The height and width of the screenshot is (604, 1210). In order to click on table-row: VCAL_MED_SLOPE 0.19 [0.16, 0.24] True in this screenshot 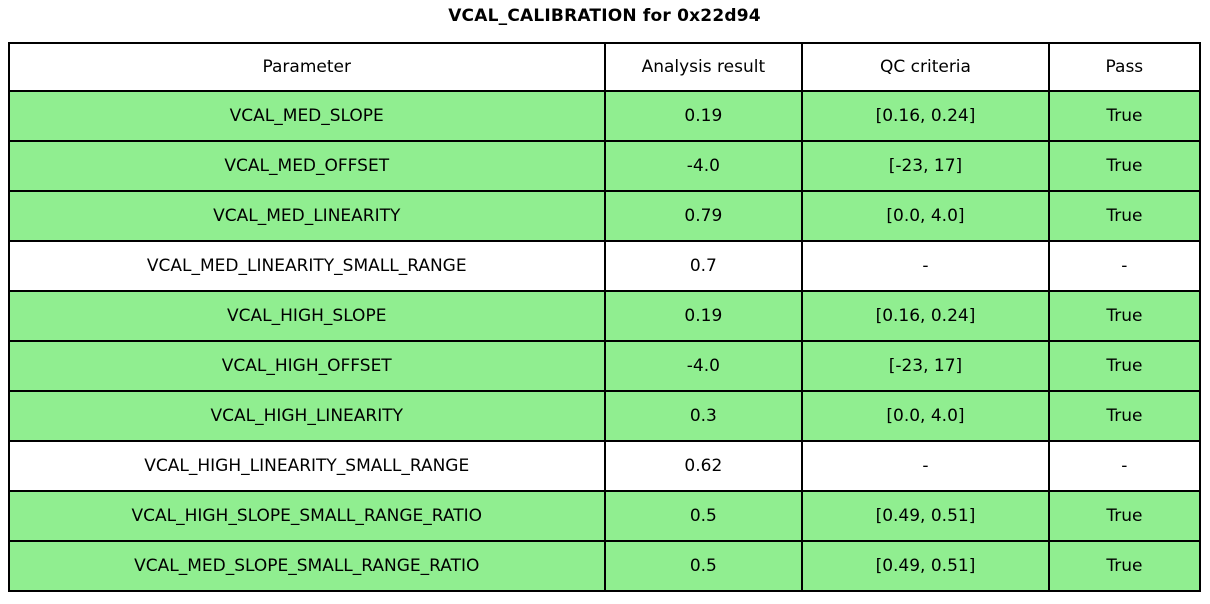, I will do `click(605, 116)`.